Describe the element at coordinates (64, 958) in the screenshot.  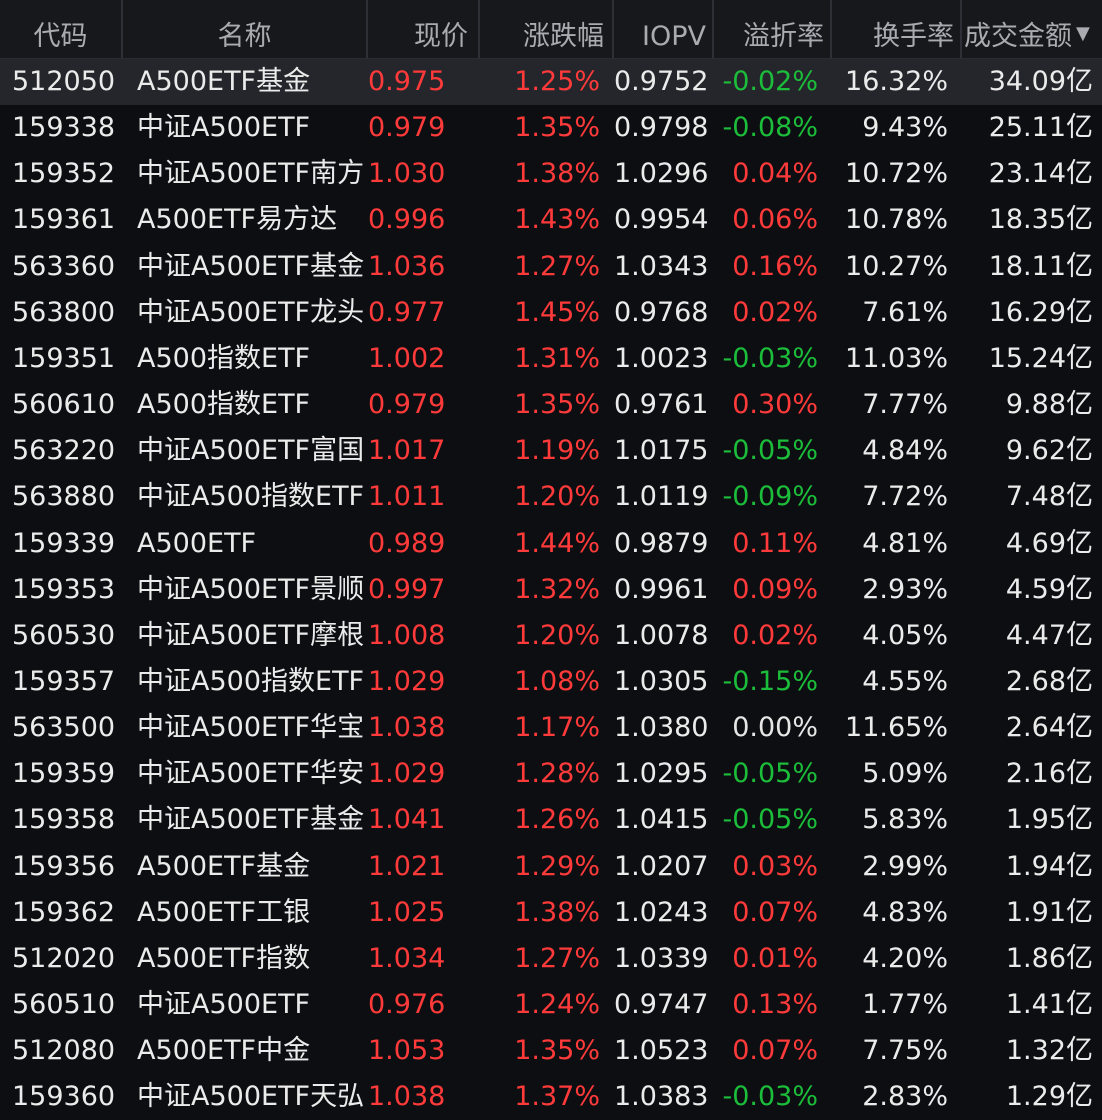
I see `row-code: 512020` at that location.